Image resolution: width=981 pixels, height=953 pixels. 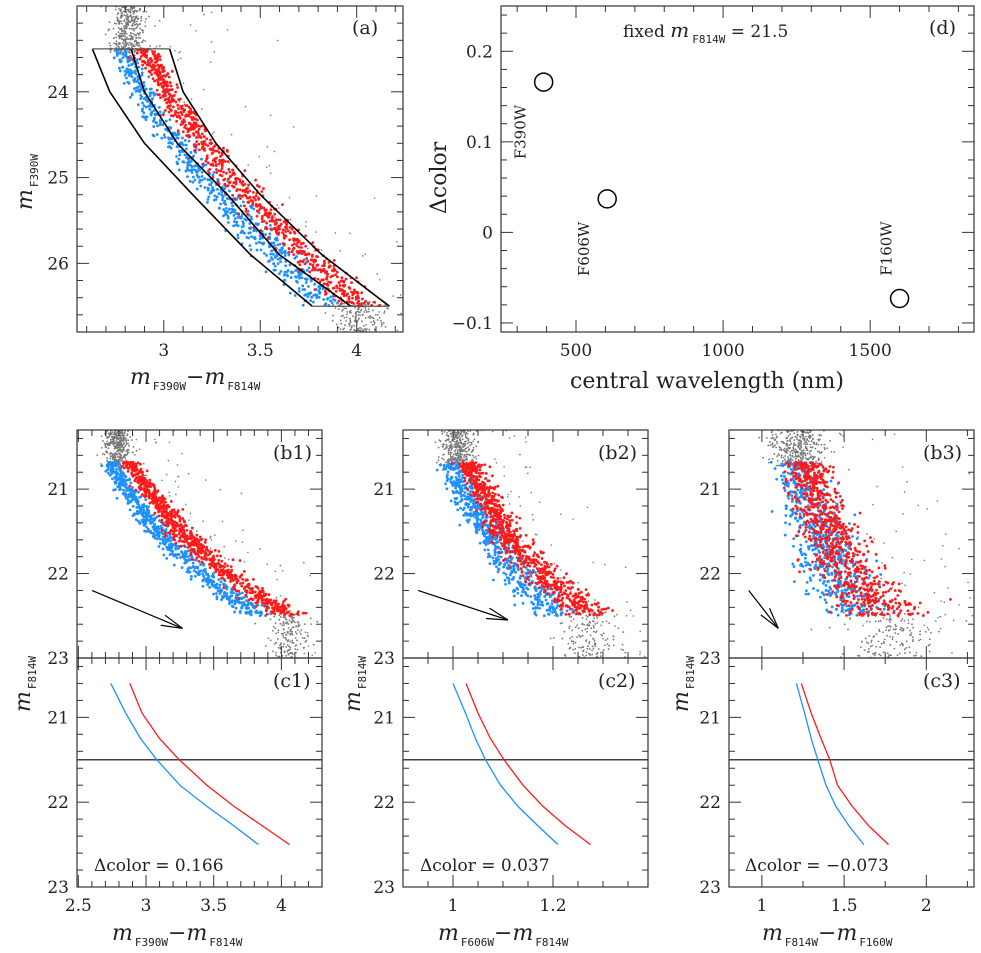 What do you see at coordinates (942, 453) in the screenshot?
I see `panel-tag-b3: (b3)` at bounding box center [942, 453].